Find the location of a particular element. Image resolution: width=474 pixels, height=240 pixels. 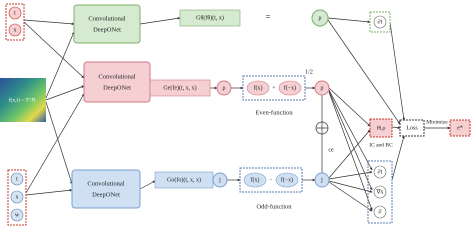

result-label: e* is located at coordinates (460, 128).